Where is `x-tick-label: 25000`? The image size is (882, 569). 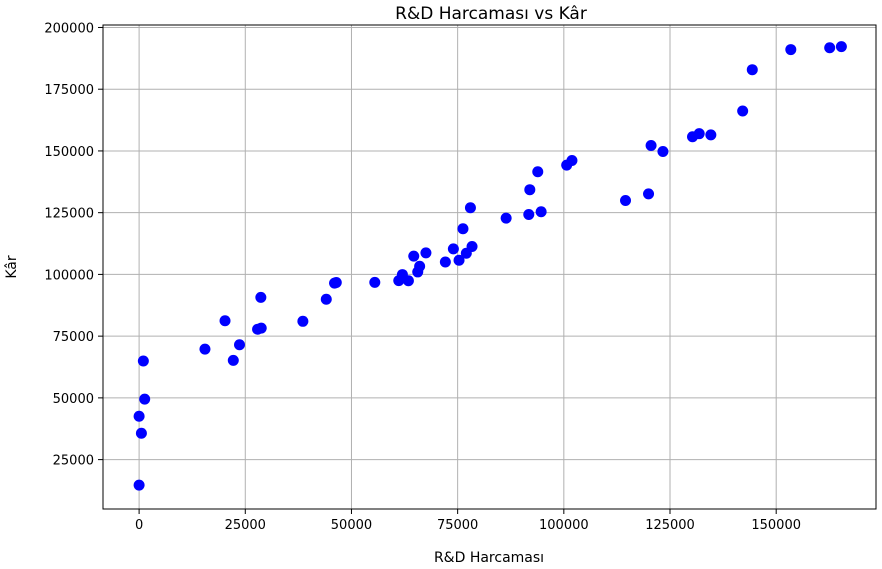 x-tick-label: 25000 is located at coordinates (245, 525).